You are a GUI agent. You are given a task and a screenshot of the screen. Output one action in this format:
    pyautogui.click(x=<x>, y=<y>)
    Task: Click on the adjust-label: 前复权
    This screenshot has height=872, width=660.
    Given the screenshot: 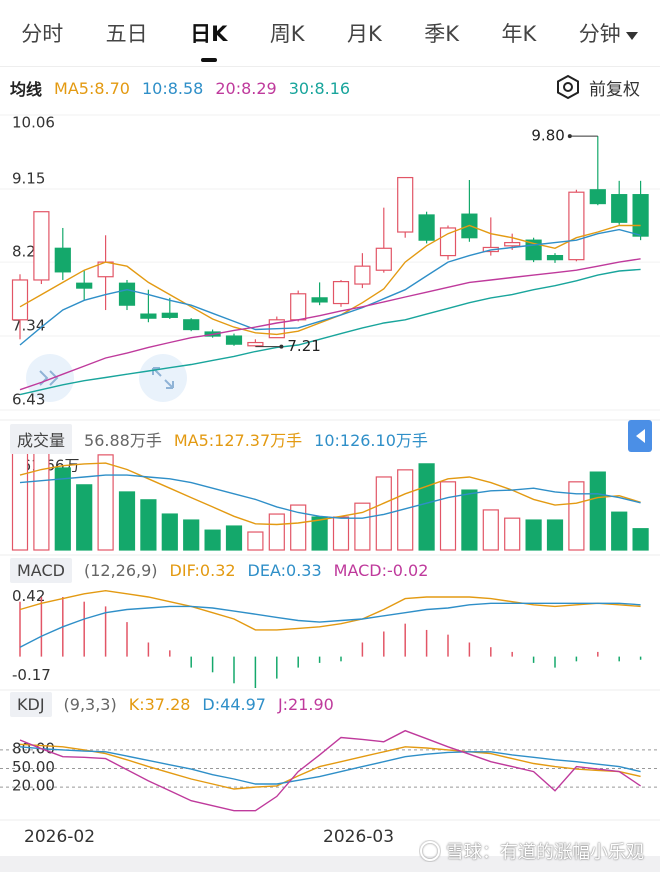 What is the action you would take?
    pyautogui.click(x=614, y=89)
    